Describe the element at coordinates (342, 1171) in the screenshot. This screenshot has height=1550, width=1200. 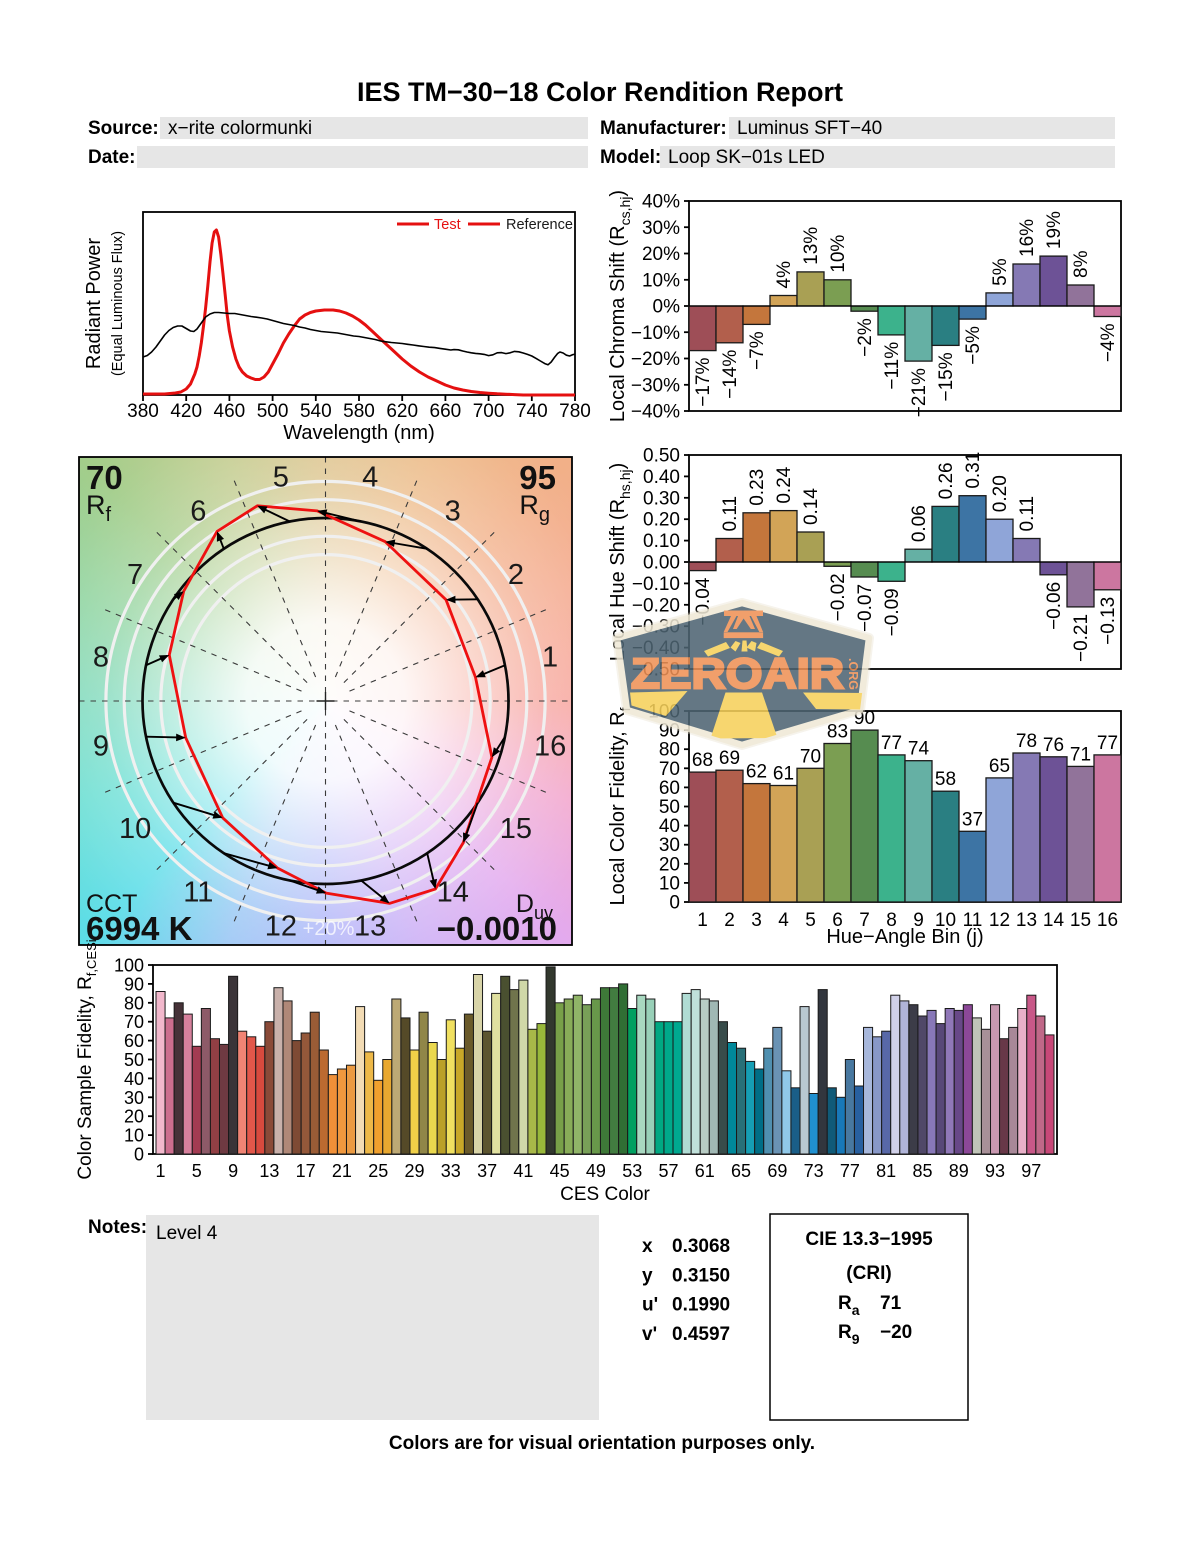
I see `svg-text: 21` at that location.